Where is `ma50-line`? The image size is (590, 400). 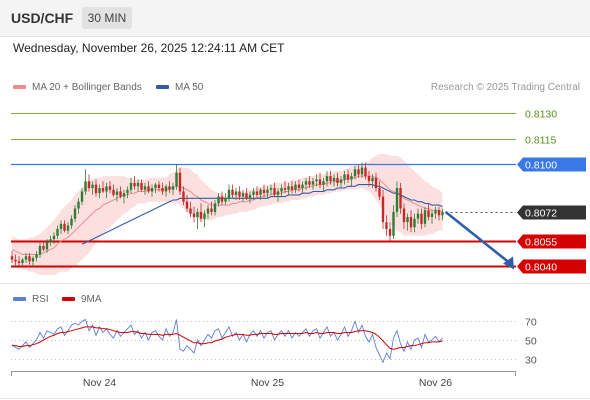 ma50-line is located at coordinates (262, 214).